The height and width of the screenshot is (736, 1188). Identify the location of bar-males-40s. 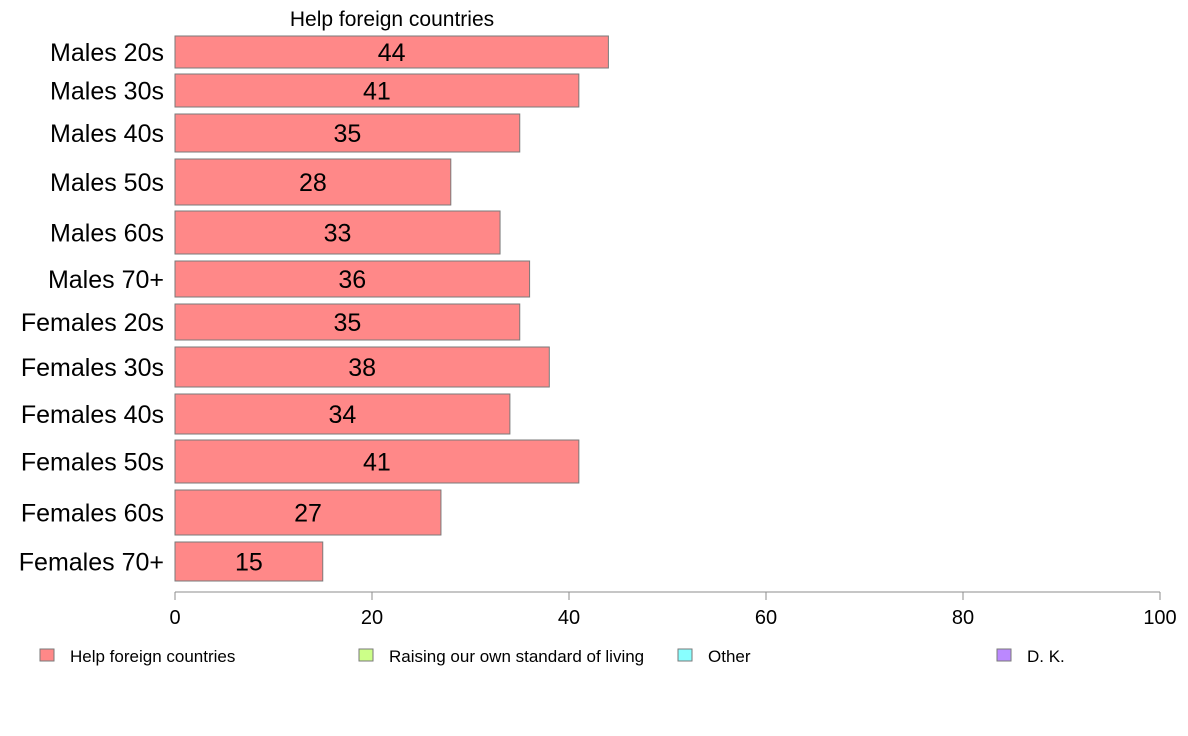
(347, 133).